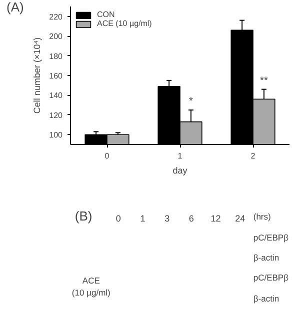  Describe the element at coordinates (191, 102) in the screenshot. I see `annotation: *` at that location.